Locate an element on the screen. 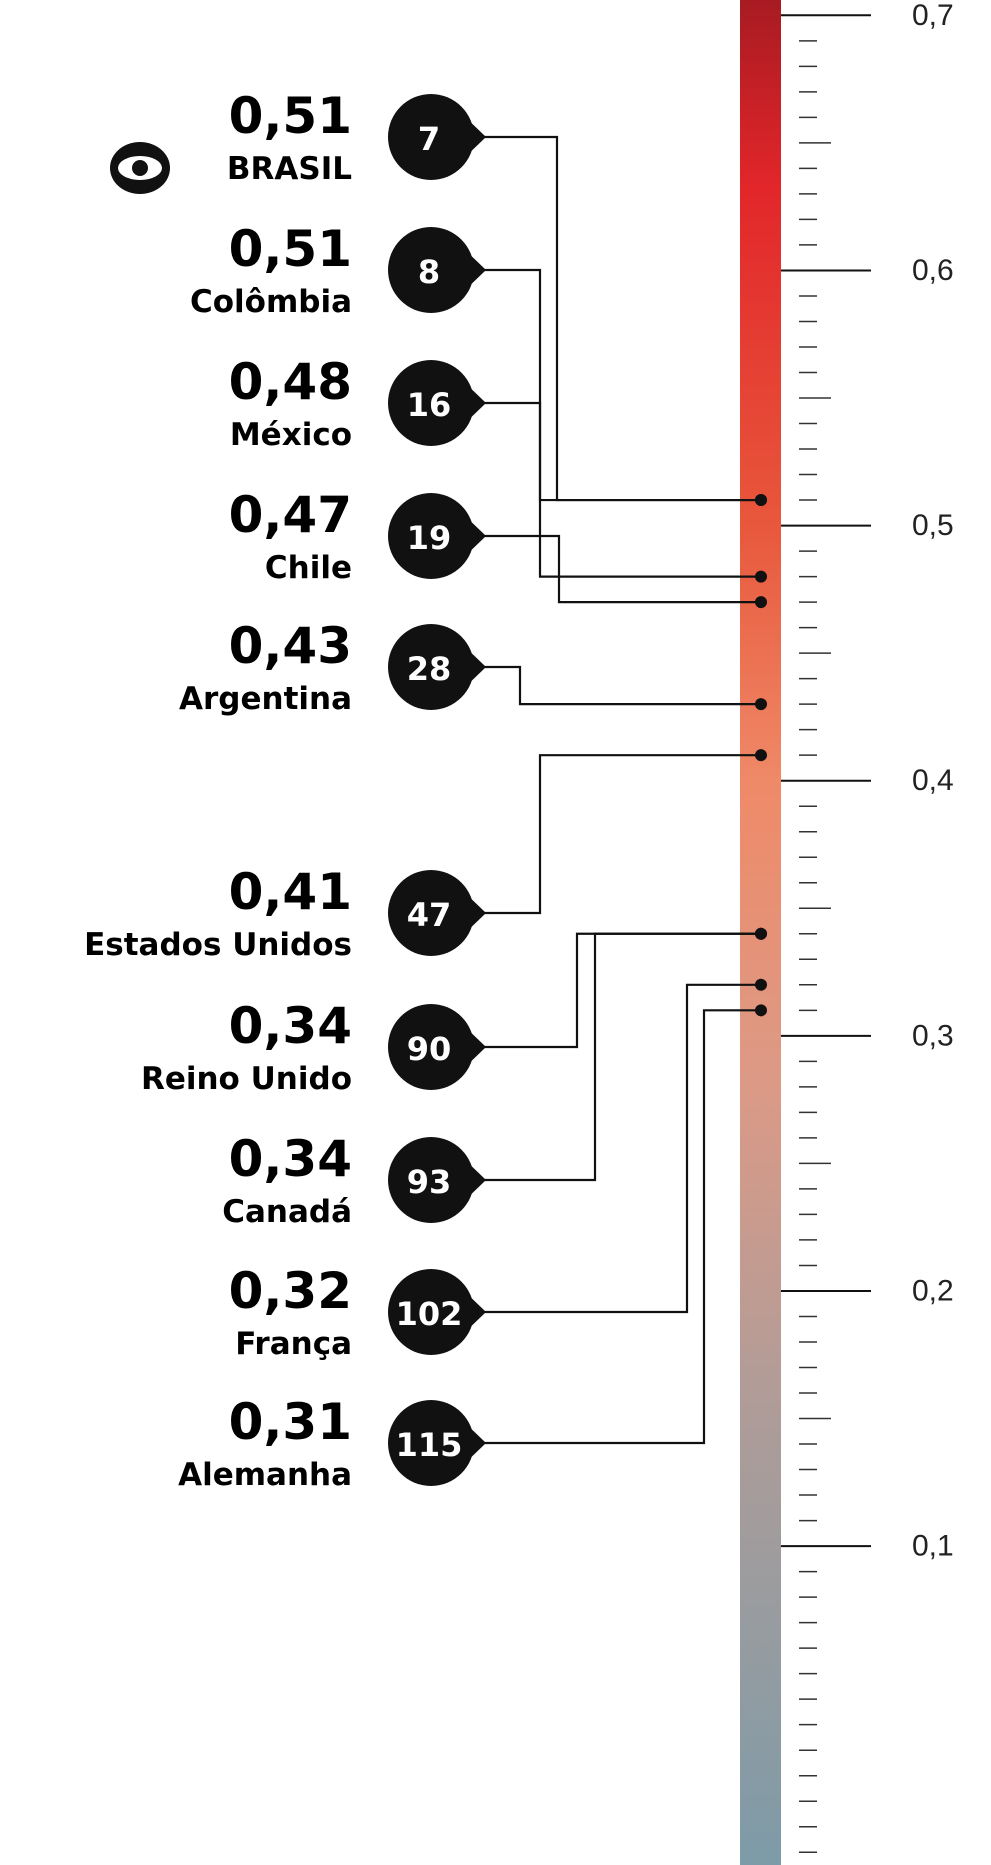 The width and height of the screenshot is (991, 1865). rank: 90 is located at coordinates (429, 1049).